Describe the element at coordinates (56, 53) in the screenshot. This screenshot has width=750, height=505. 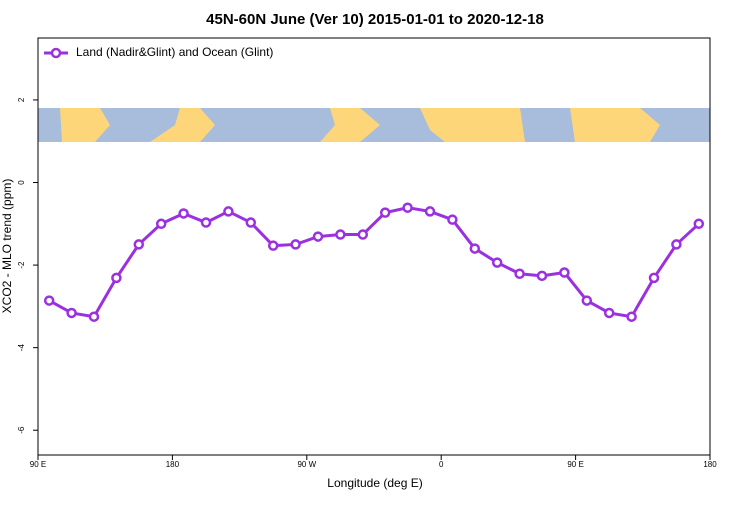
I see `legend-marker` at that location.